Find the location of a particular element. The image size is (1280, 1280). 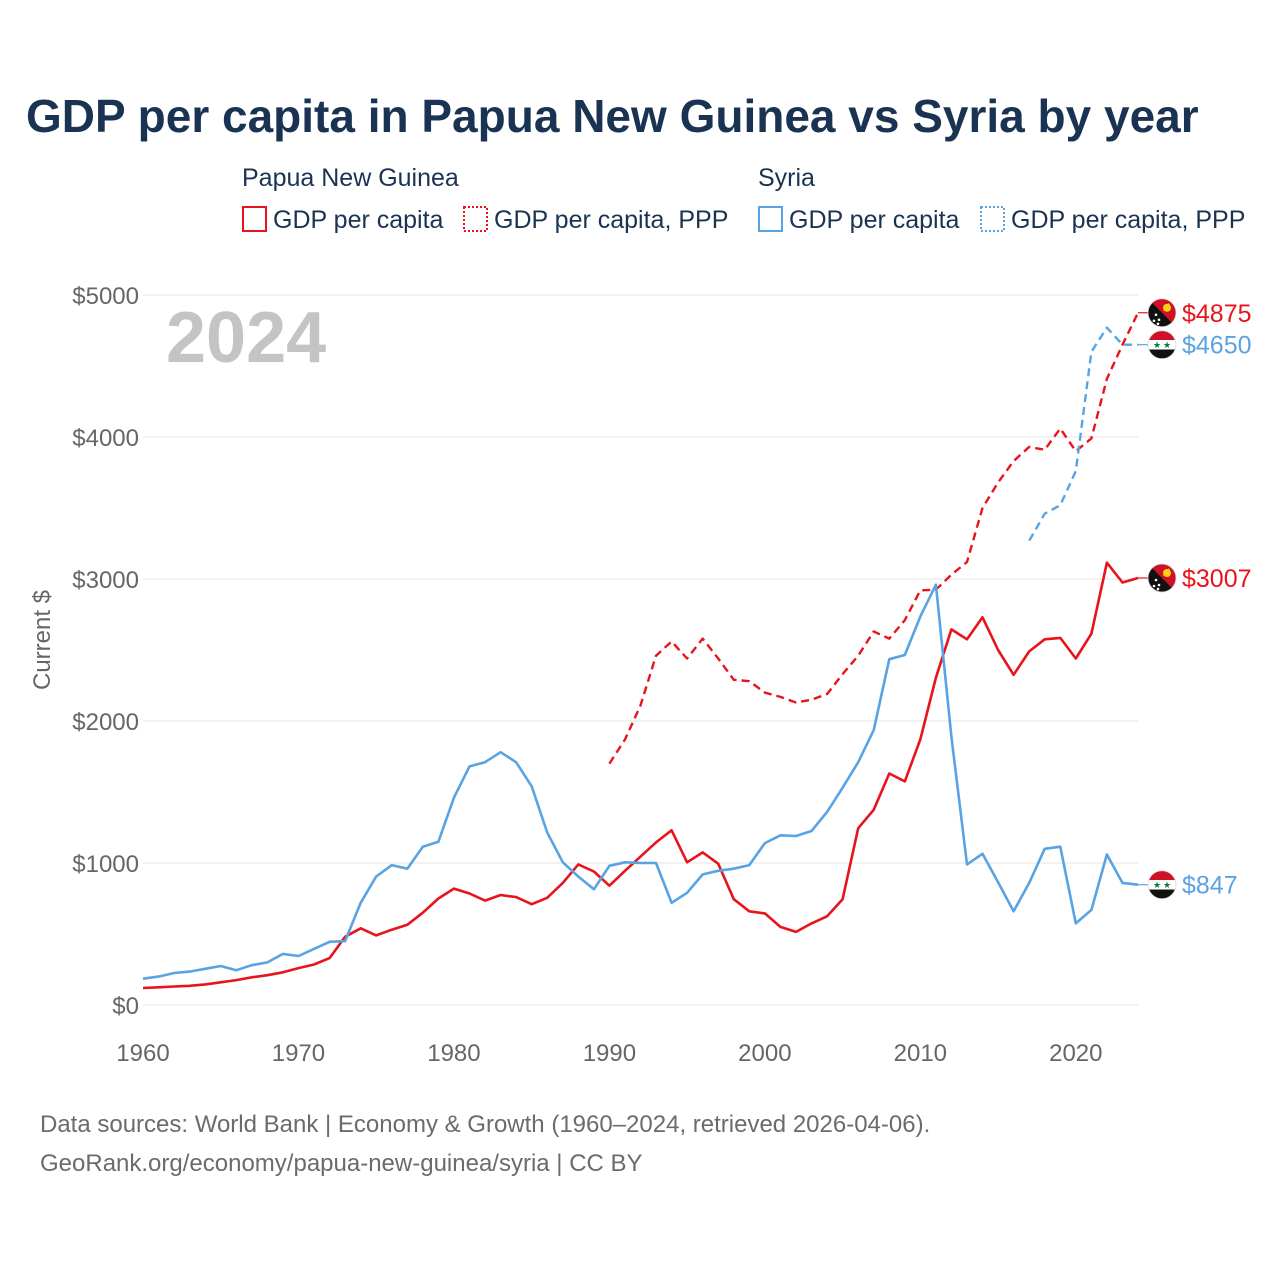

x-tick-label: 2010 is located at coordinates (920, 1053).